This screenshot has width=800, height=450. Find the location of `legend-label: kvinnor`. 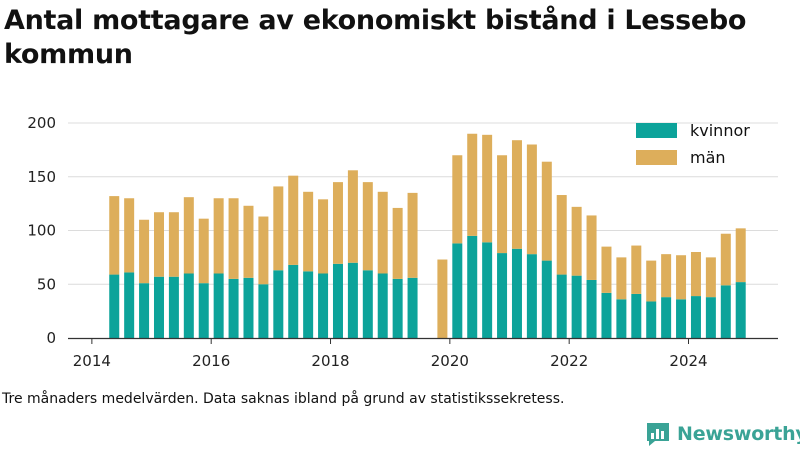

legend-label: kvinnor is located at coordinates (720, 130).